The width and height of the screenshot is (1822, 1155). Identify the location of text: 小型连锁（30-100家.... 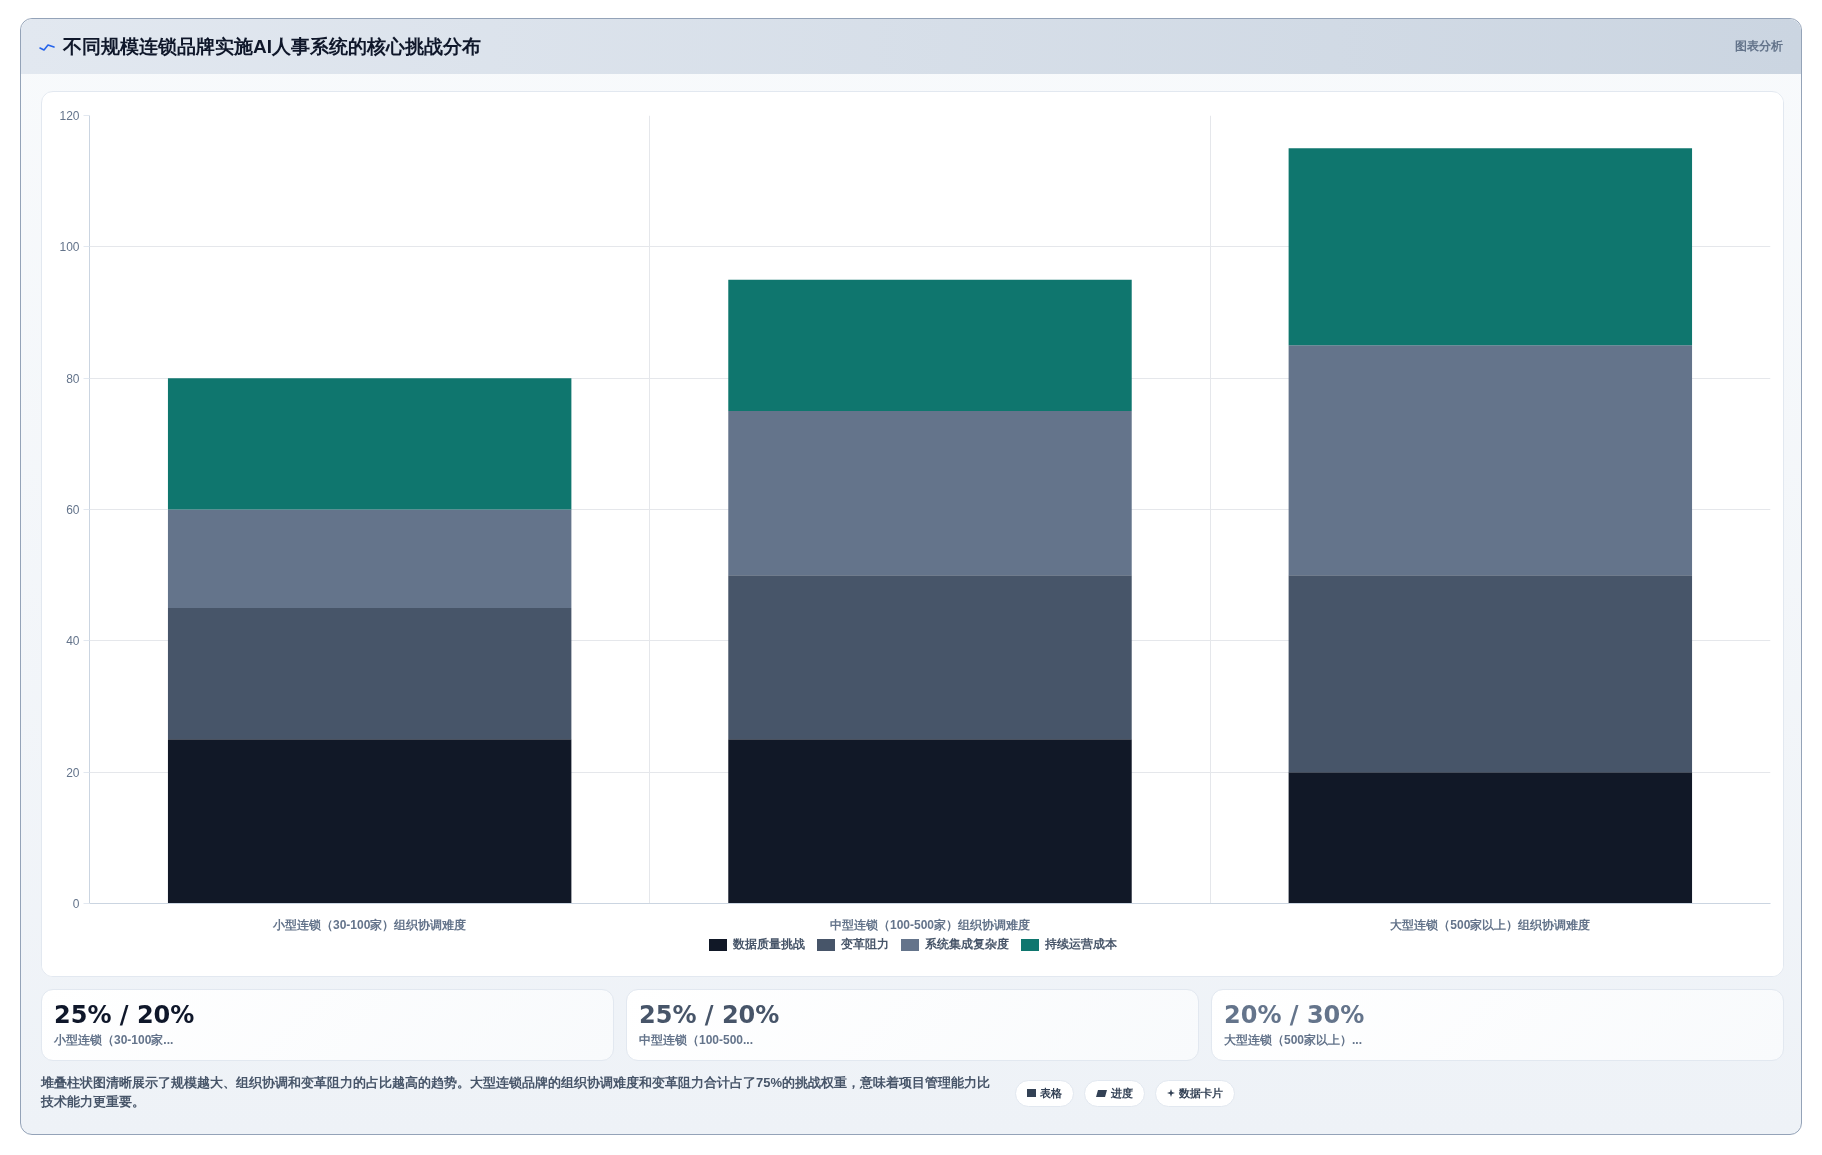
(114, 1040).